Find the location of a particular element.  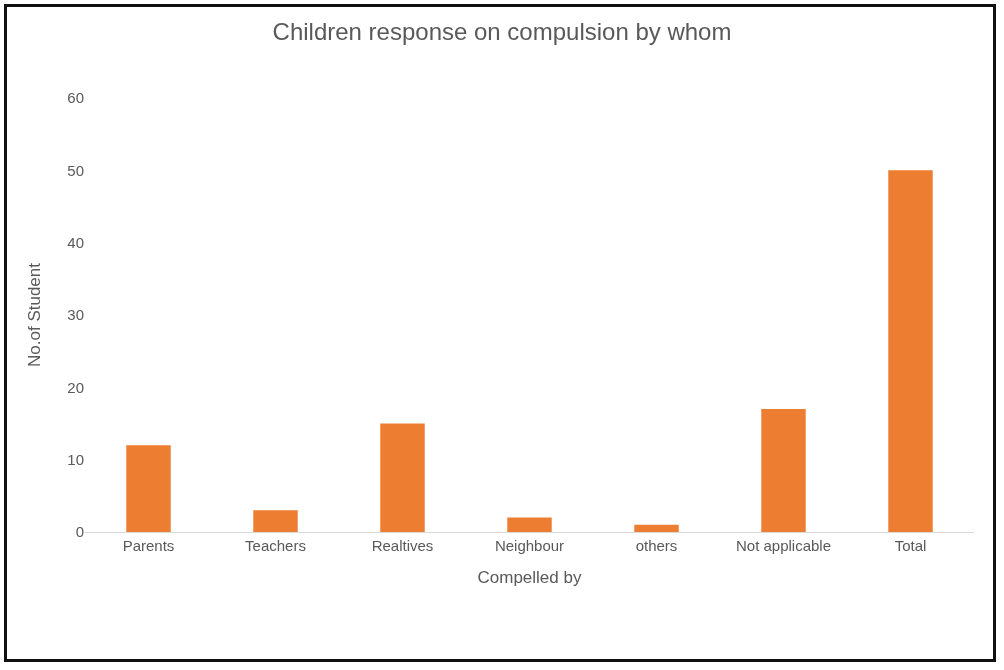

y-tick-label: 20 is located at coordinates (75, 387).